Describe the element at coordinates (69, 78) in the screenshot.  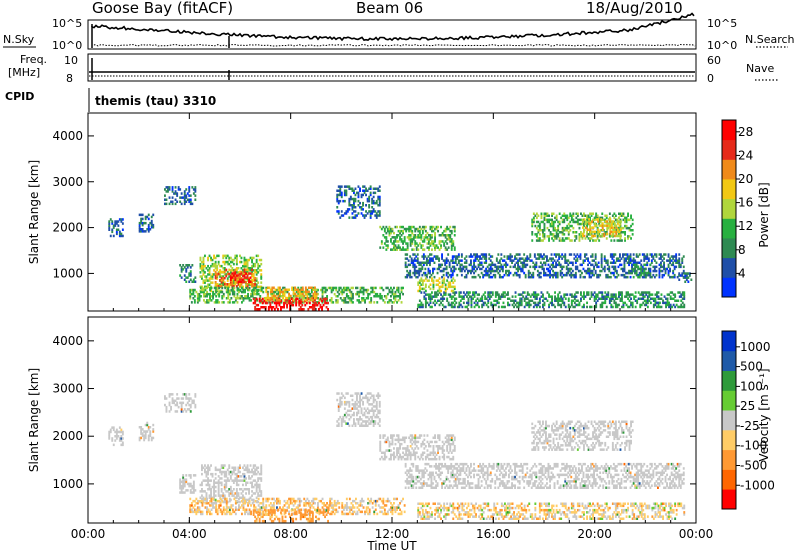
I see `freq-tick-bottom: 8` at that location.